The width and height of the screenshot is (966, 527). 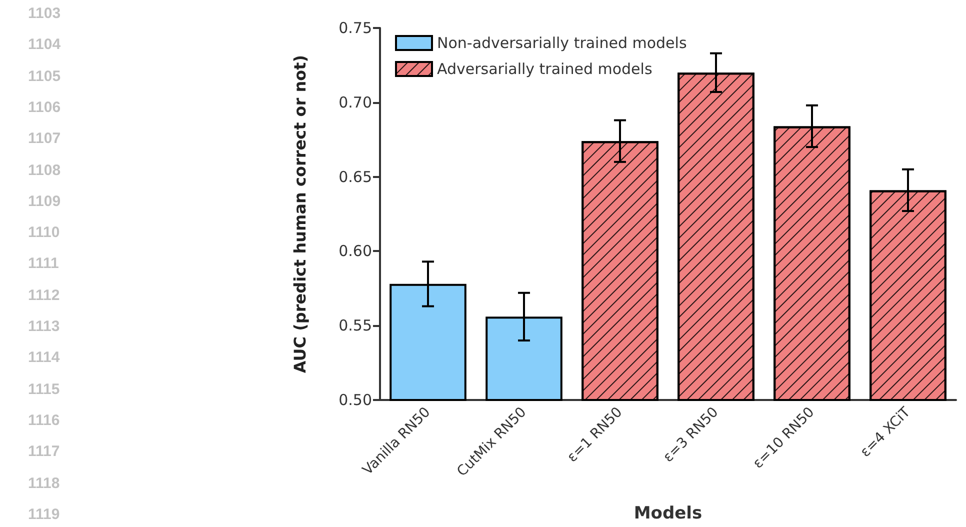 What do you see at coordinates (43, 263) in the screenshot?
I see `text: 1111` at bounding box center [43, 263].